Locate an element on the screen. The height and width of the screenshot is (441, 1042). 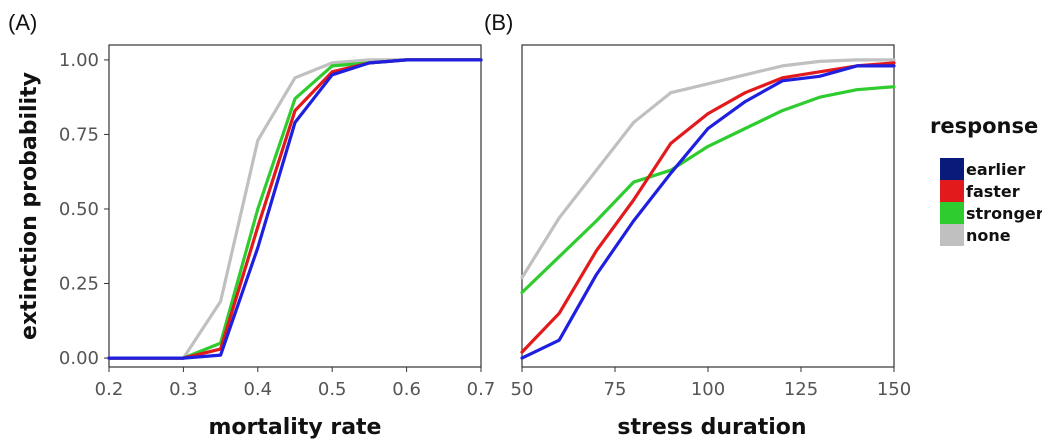
panel-a-y-tick-label: 0.50 is located at coordinates (79, 209).